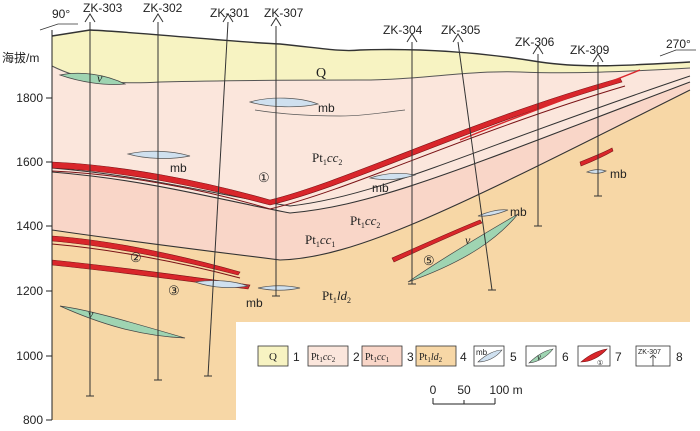 The height and width of the screenshot is (431, 700). I want to click on borehole-zk302, so click(158, 197).